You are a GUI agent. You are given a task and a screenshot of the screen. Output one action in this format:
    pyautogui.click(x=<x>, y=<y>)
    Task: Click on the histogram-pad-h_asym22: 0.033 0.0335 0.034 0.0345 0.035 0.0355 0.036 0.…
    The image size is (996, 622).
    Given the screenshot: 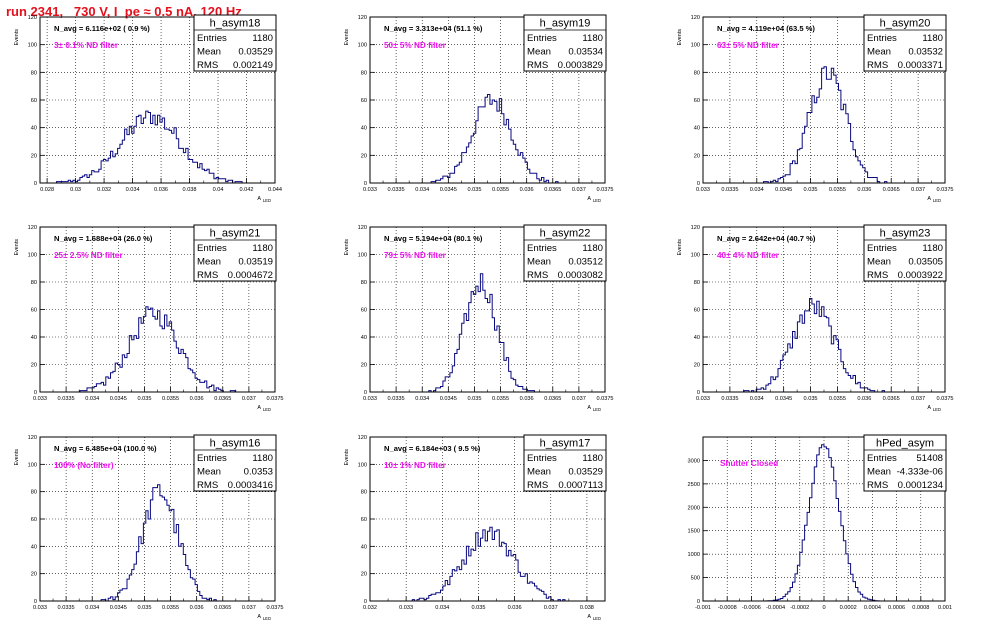 What is the action you would take?
    pyautogui.click(x=479, y=318)
    